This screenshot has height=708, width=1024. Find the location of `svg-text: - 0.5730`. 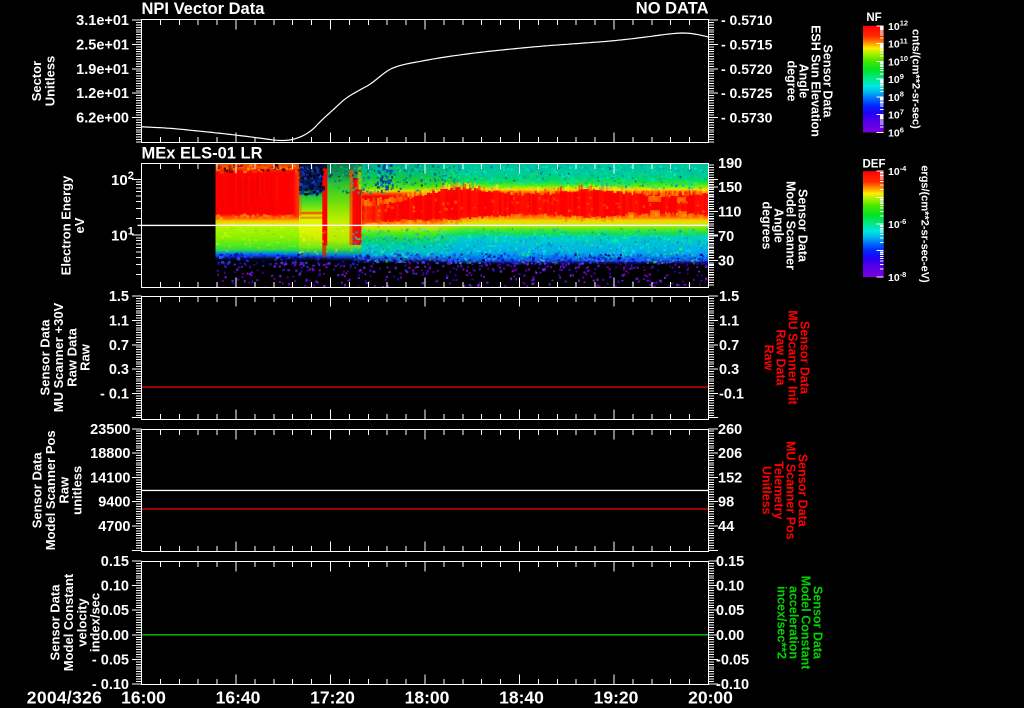

svg-text: - 0.5730 is located at coordinates (747, 118).